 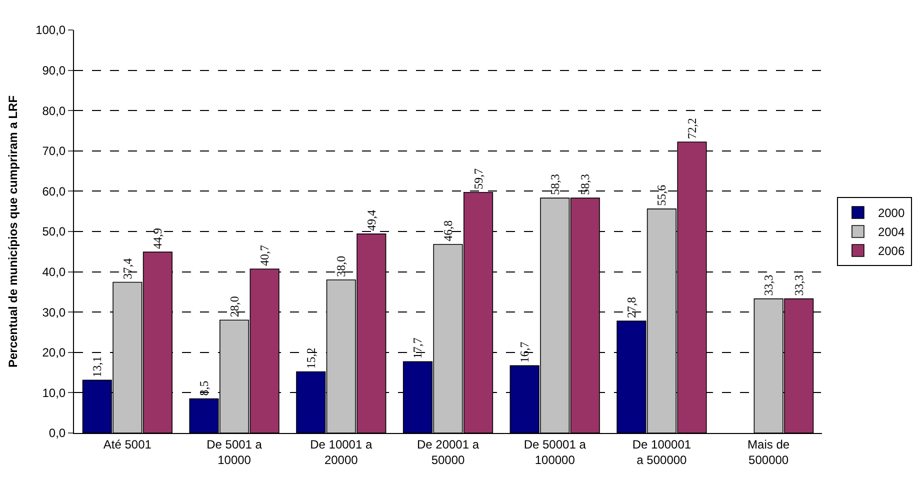 I want to click on x-tick-label: De 100001 a 500000, so click(x=662, y=452).